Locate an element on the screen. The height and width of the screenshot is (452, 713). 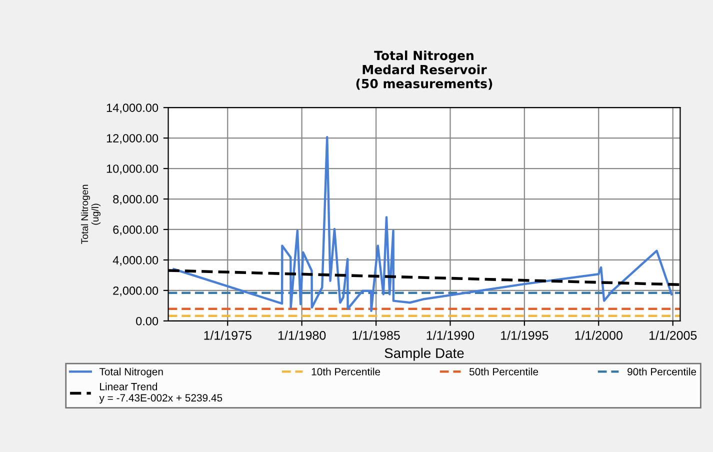
y-tick-label: 4,000.00 is located at coordinates (135, 261).